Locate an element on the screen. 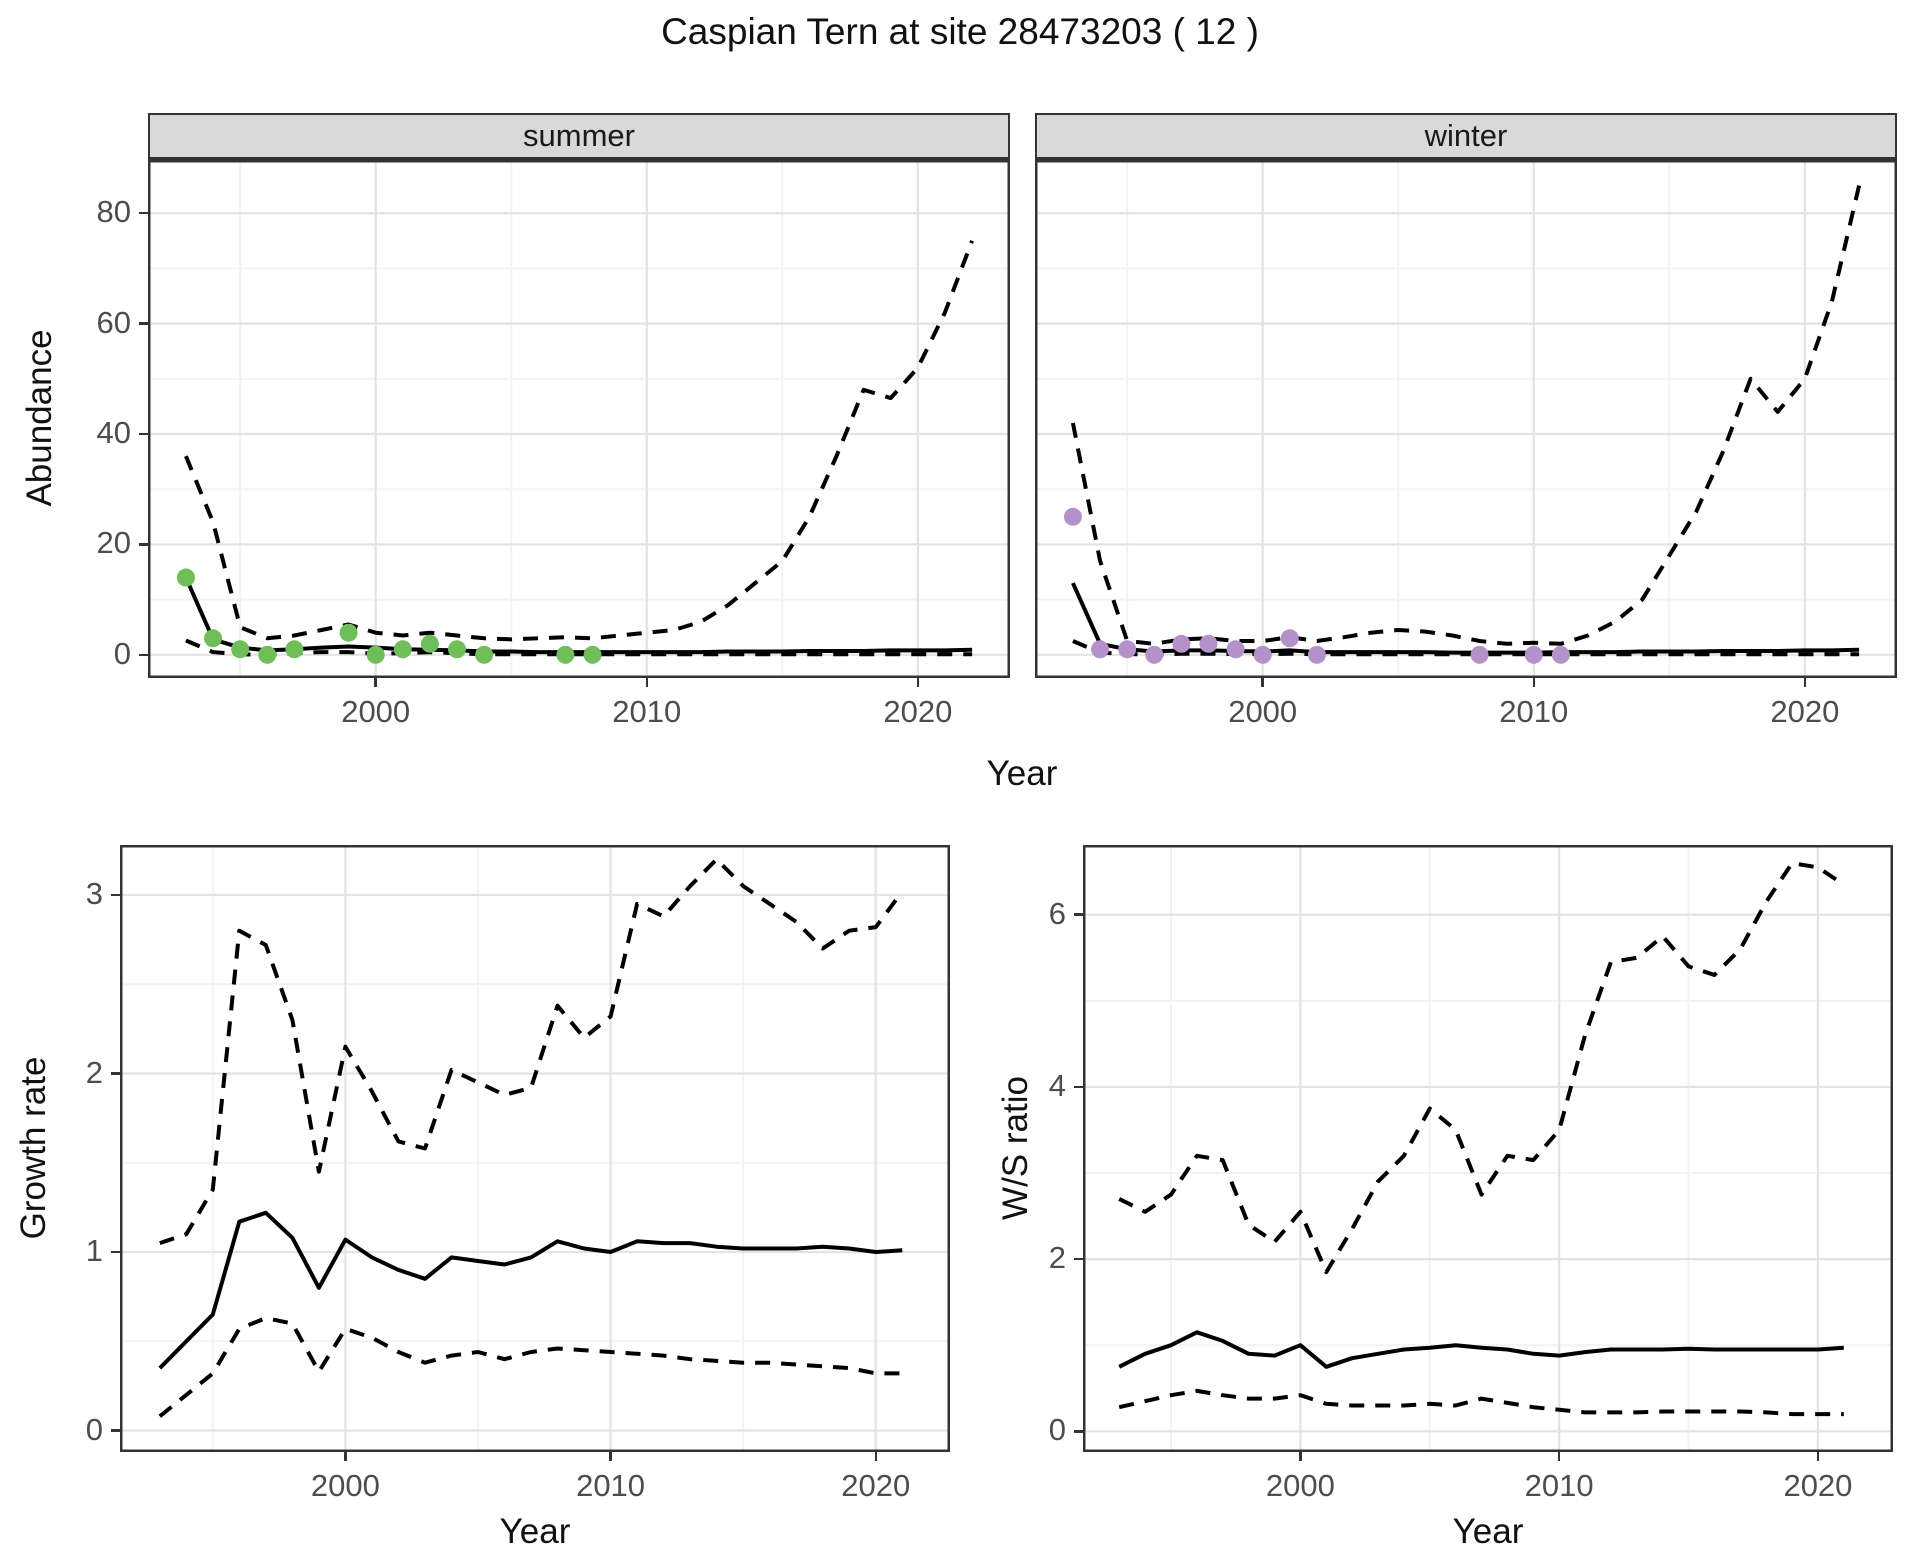 The image size is (1920, 1560). series-lower-ci-winter is located at coordinates (1466, 648).